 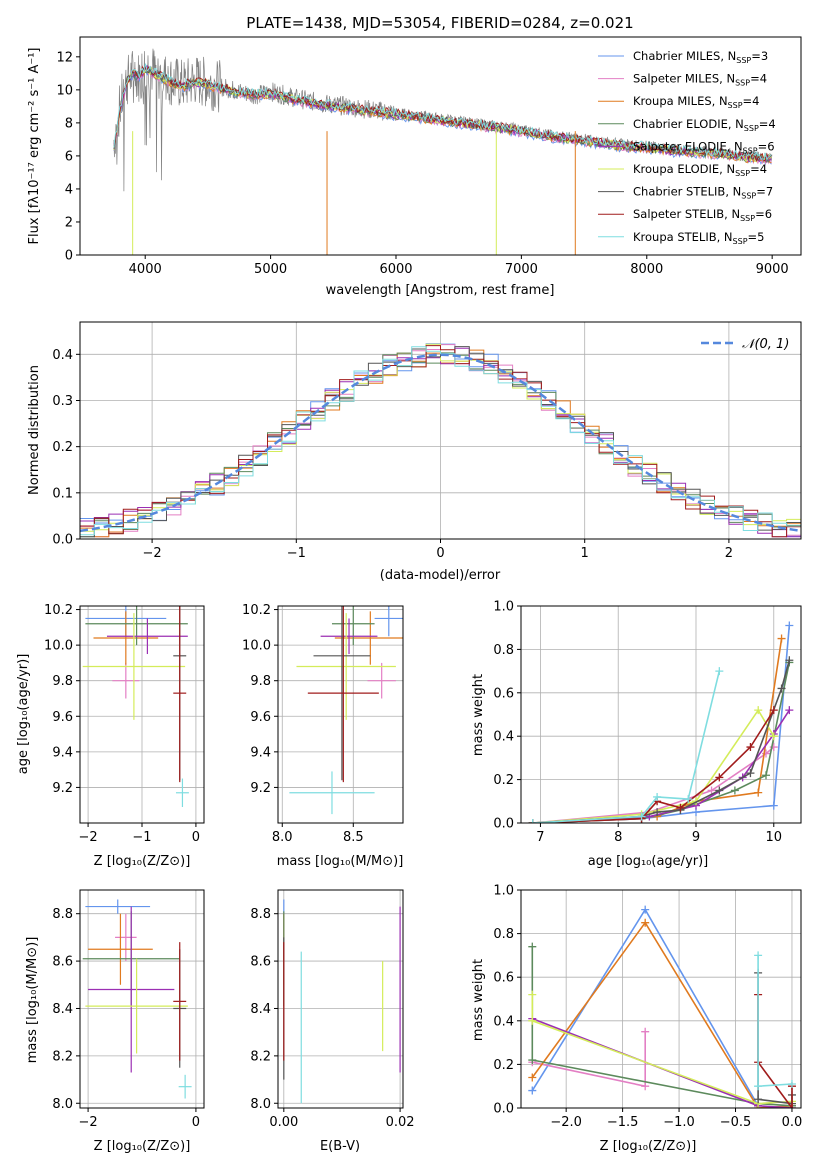 I want to click on age_vs_mass-points, so click(x=346, y=710).